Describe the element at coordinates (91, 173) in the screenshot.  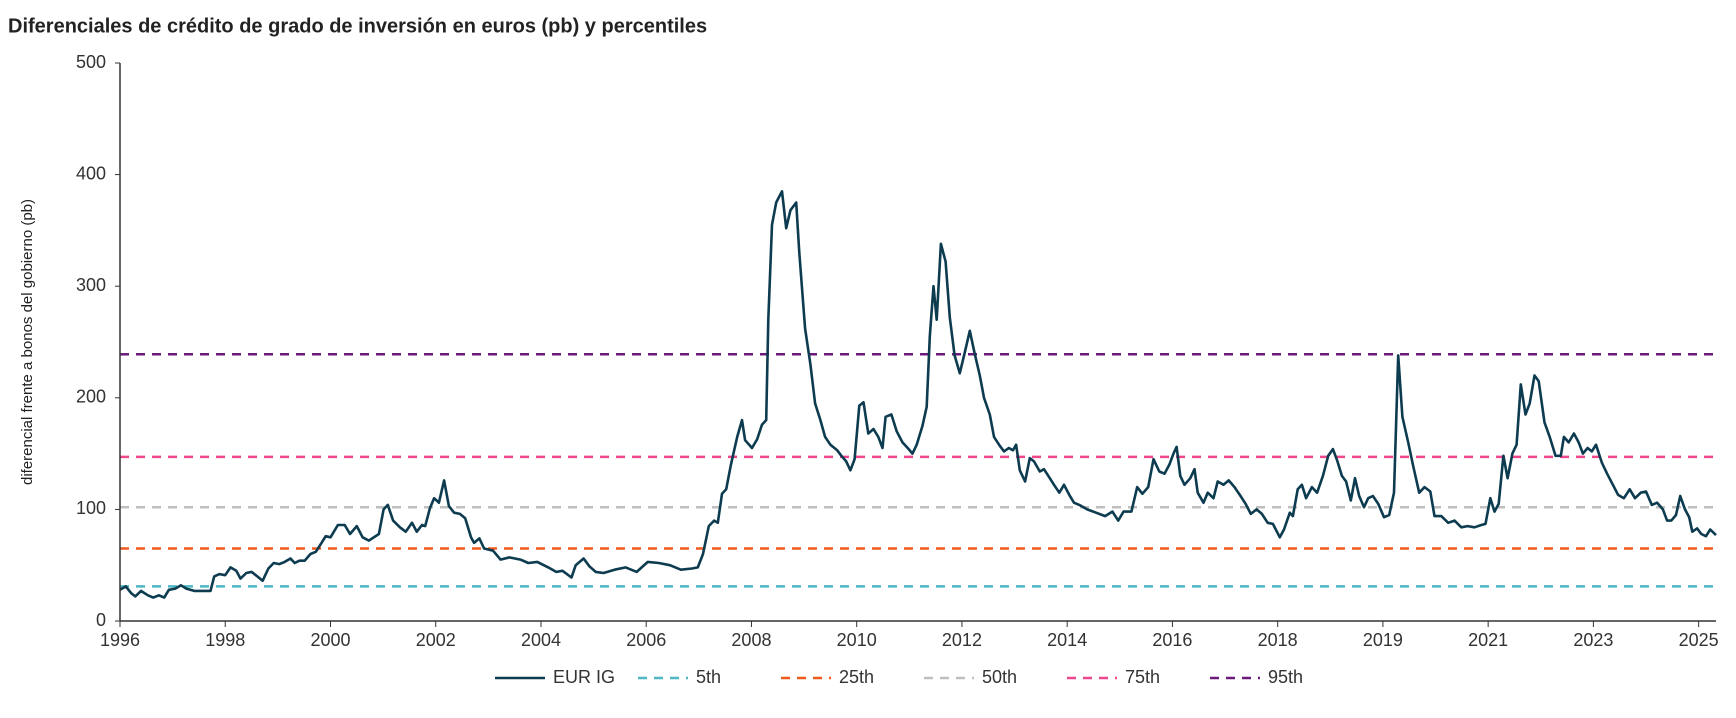
I see `y-tick-label: 400` at that location.